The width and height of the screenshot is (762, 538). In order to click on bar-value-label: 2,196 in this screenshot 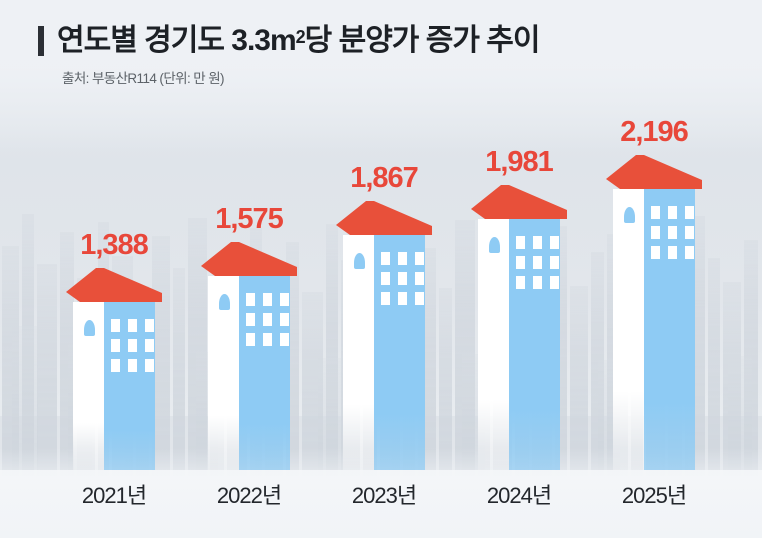, I will do `click(654, 132)`.